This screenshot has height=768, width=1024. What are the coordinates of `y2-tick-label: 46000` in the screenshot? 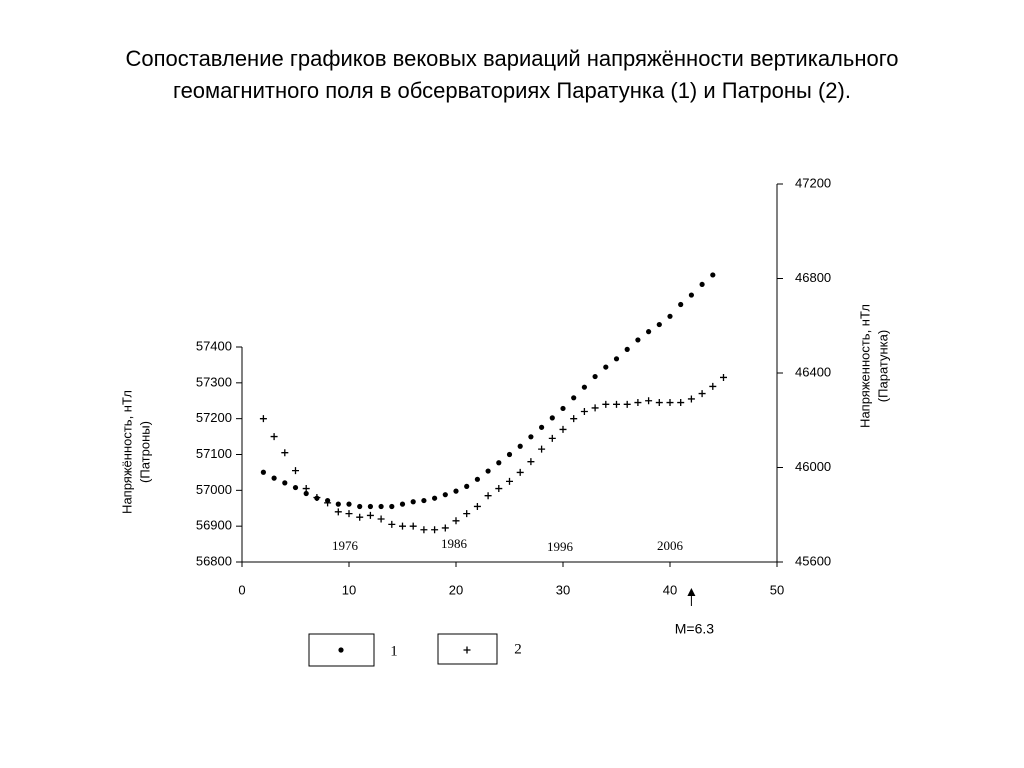 It's located at (813, 466).